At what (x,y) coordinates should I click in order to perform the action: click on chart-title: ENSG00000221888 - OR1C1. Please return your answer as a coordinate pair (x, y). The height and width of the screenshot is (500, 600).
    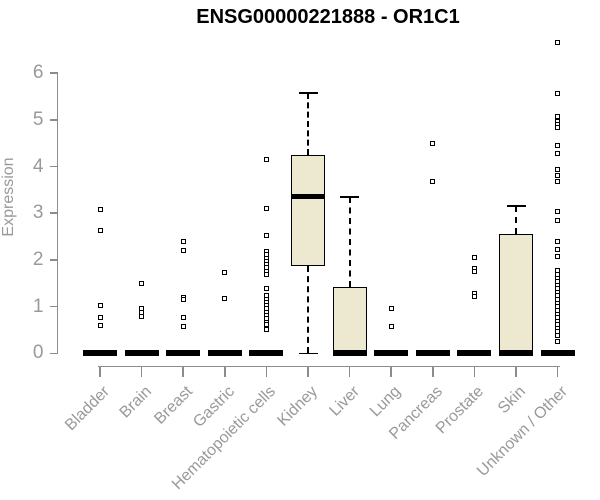
    Looking at the image, I should click on (328, 17).